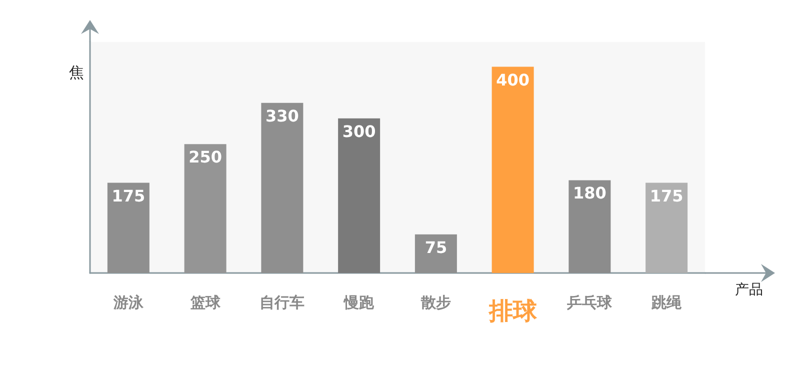 This screenshot has height=368, width=790. What do you see at coordinates (589, 193) in the screenshot?
I see `data-label: 180` at bounding box center [589, 193].